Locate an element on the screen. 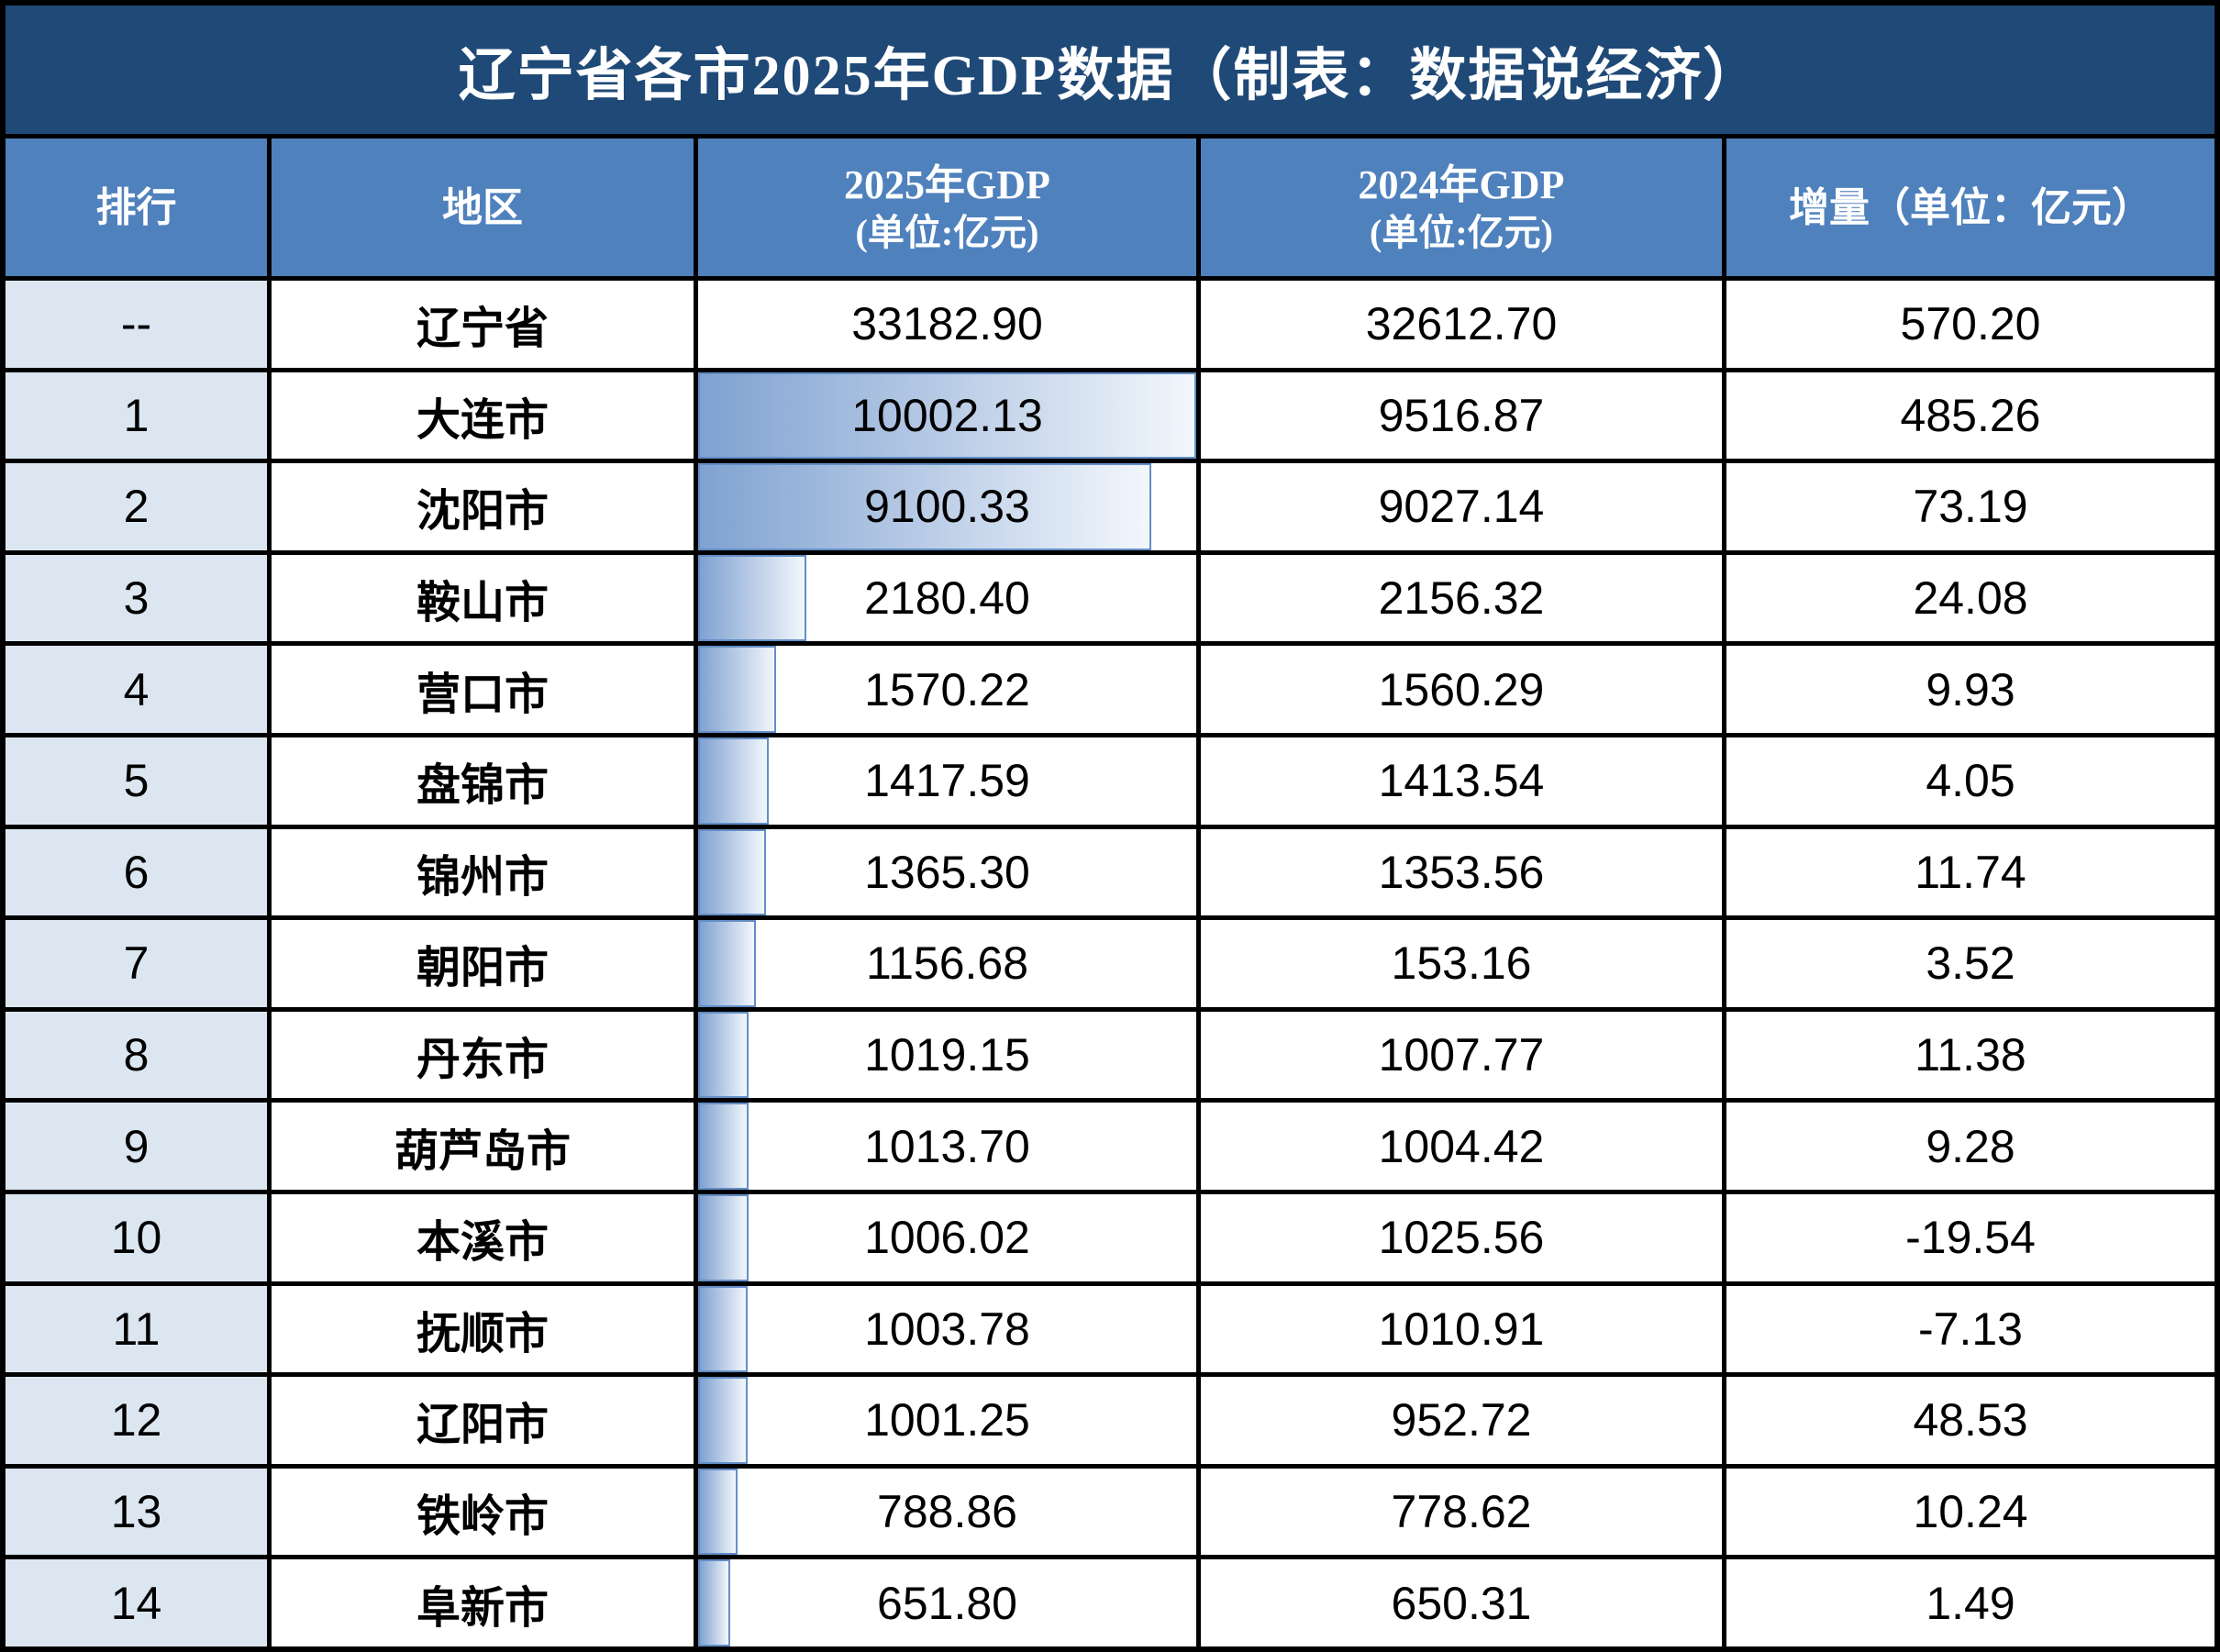 Image resolution: width=2220 pixels, height=1652 pixels. gdp-2025-cell: 651.80 is located at coordinates (947, 1602).